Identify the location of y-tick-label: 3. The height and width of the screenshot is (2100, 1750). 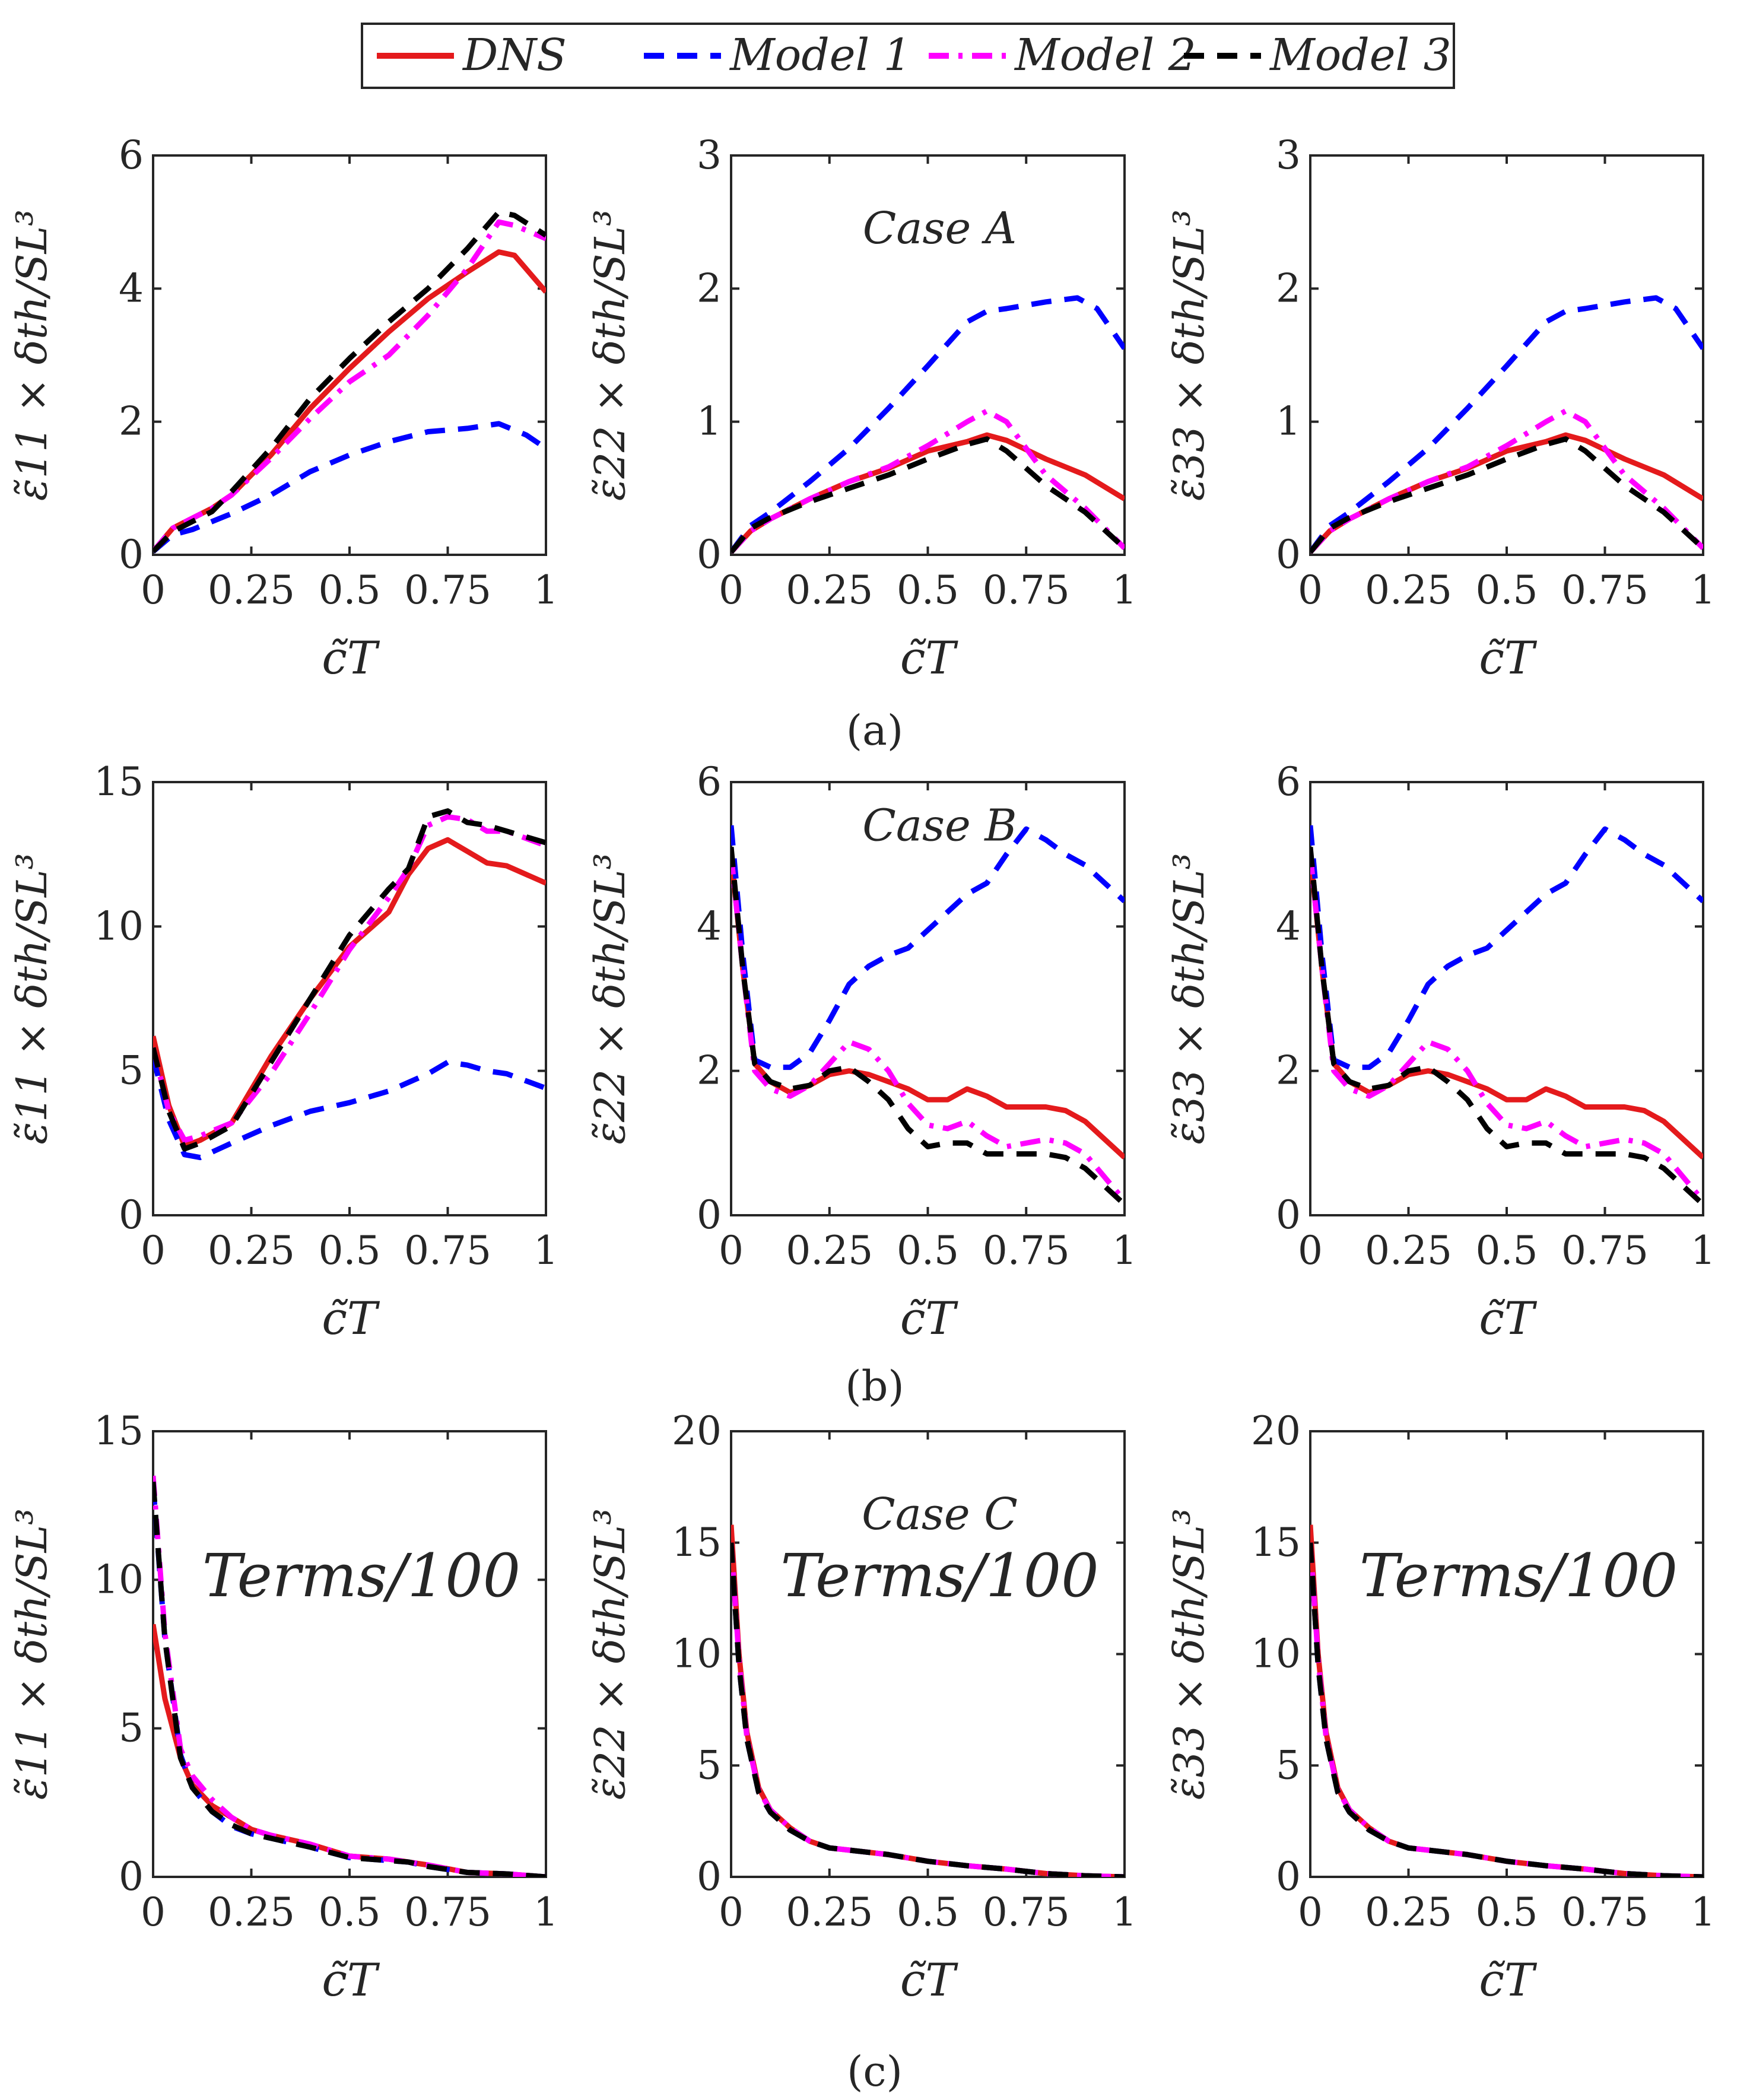
(709, 155).